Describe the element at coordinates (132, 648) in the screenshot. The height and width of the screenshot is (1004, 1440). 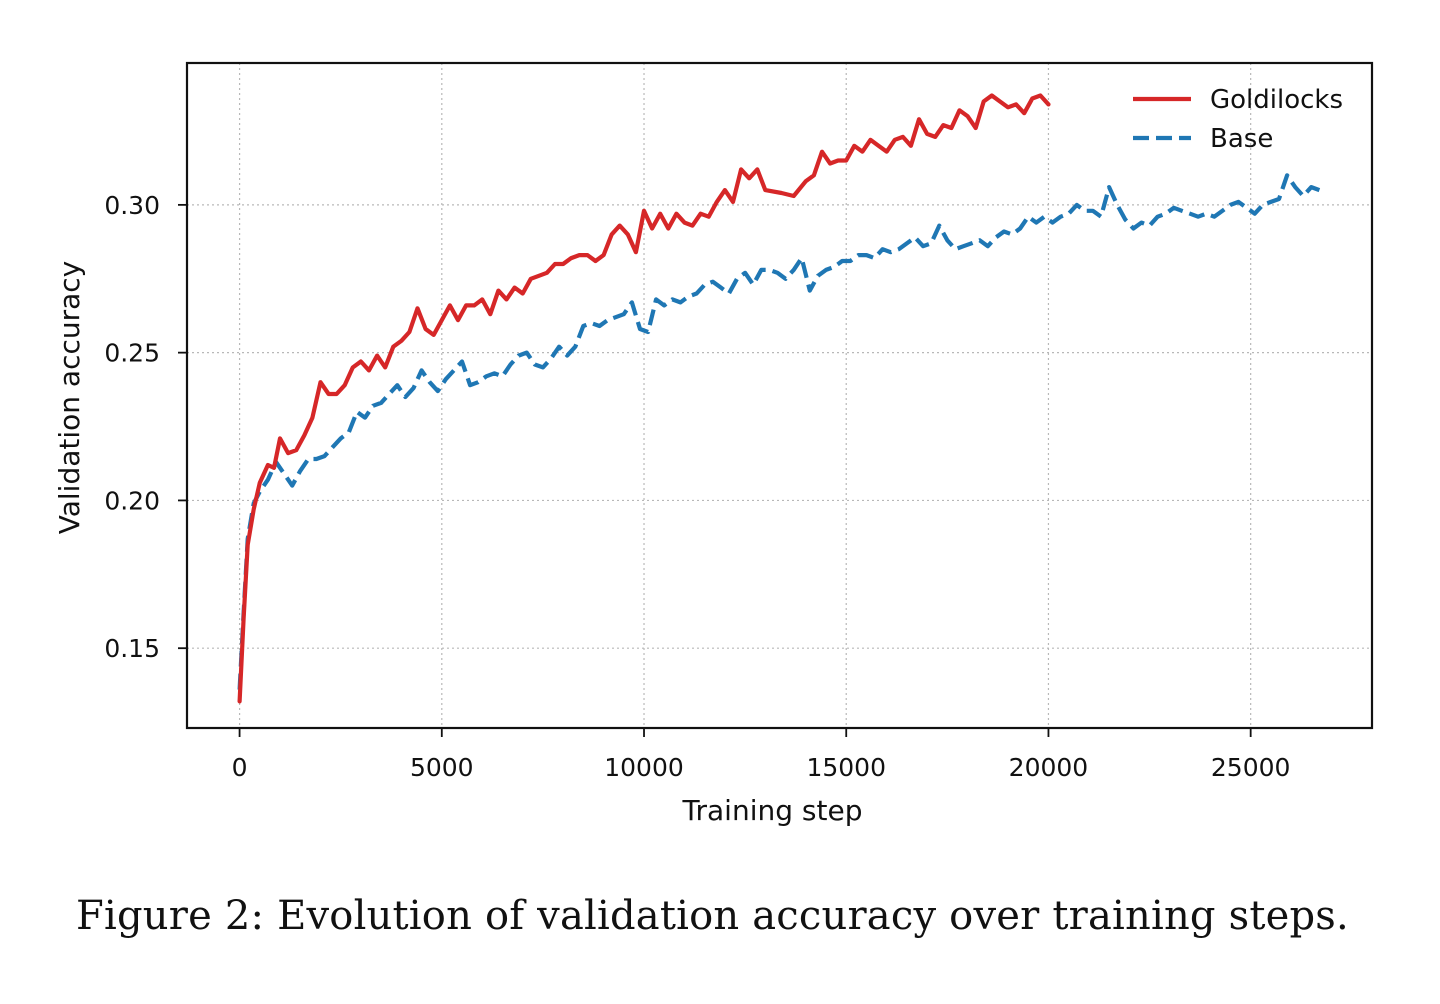
I see `y-tick-label: 0.15` at that location.